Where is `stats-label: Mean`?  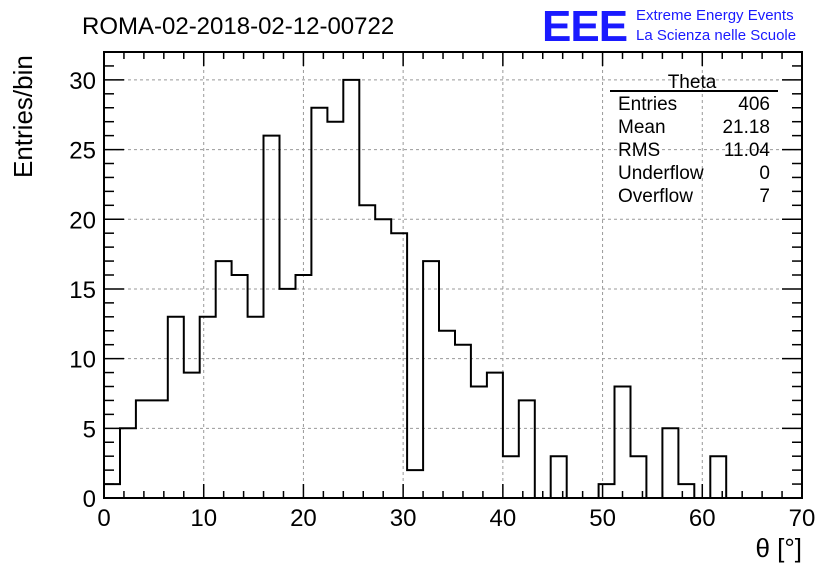
stats-label: Mean is located at coordinates (642, 127).